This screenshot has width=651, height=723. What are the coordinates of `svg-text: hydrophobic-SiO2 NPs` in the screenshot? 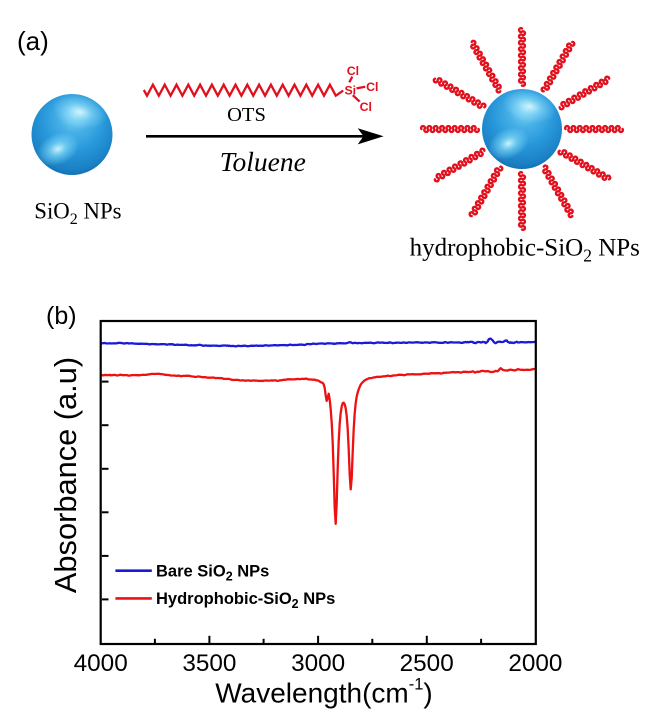 It's located at (525, 250).